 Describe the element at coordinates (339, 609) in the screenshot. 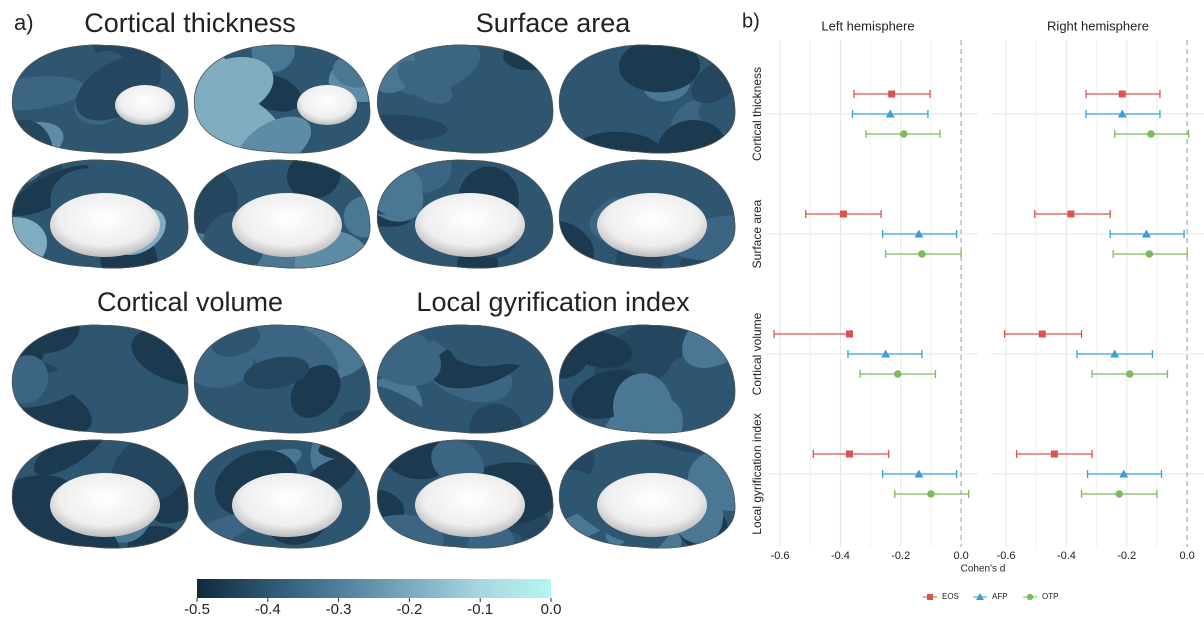

I see `colorbar-tick-label: -0.3` at that location.